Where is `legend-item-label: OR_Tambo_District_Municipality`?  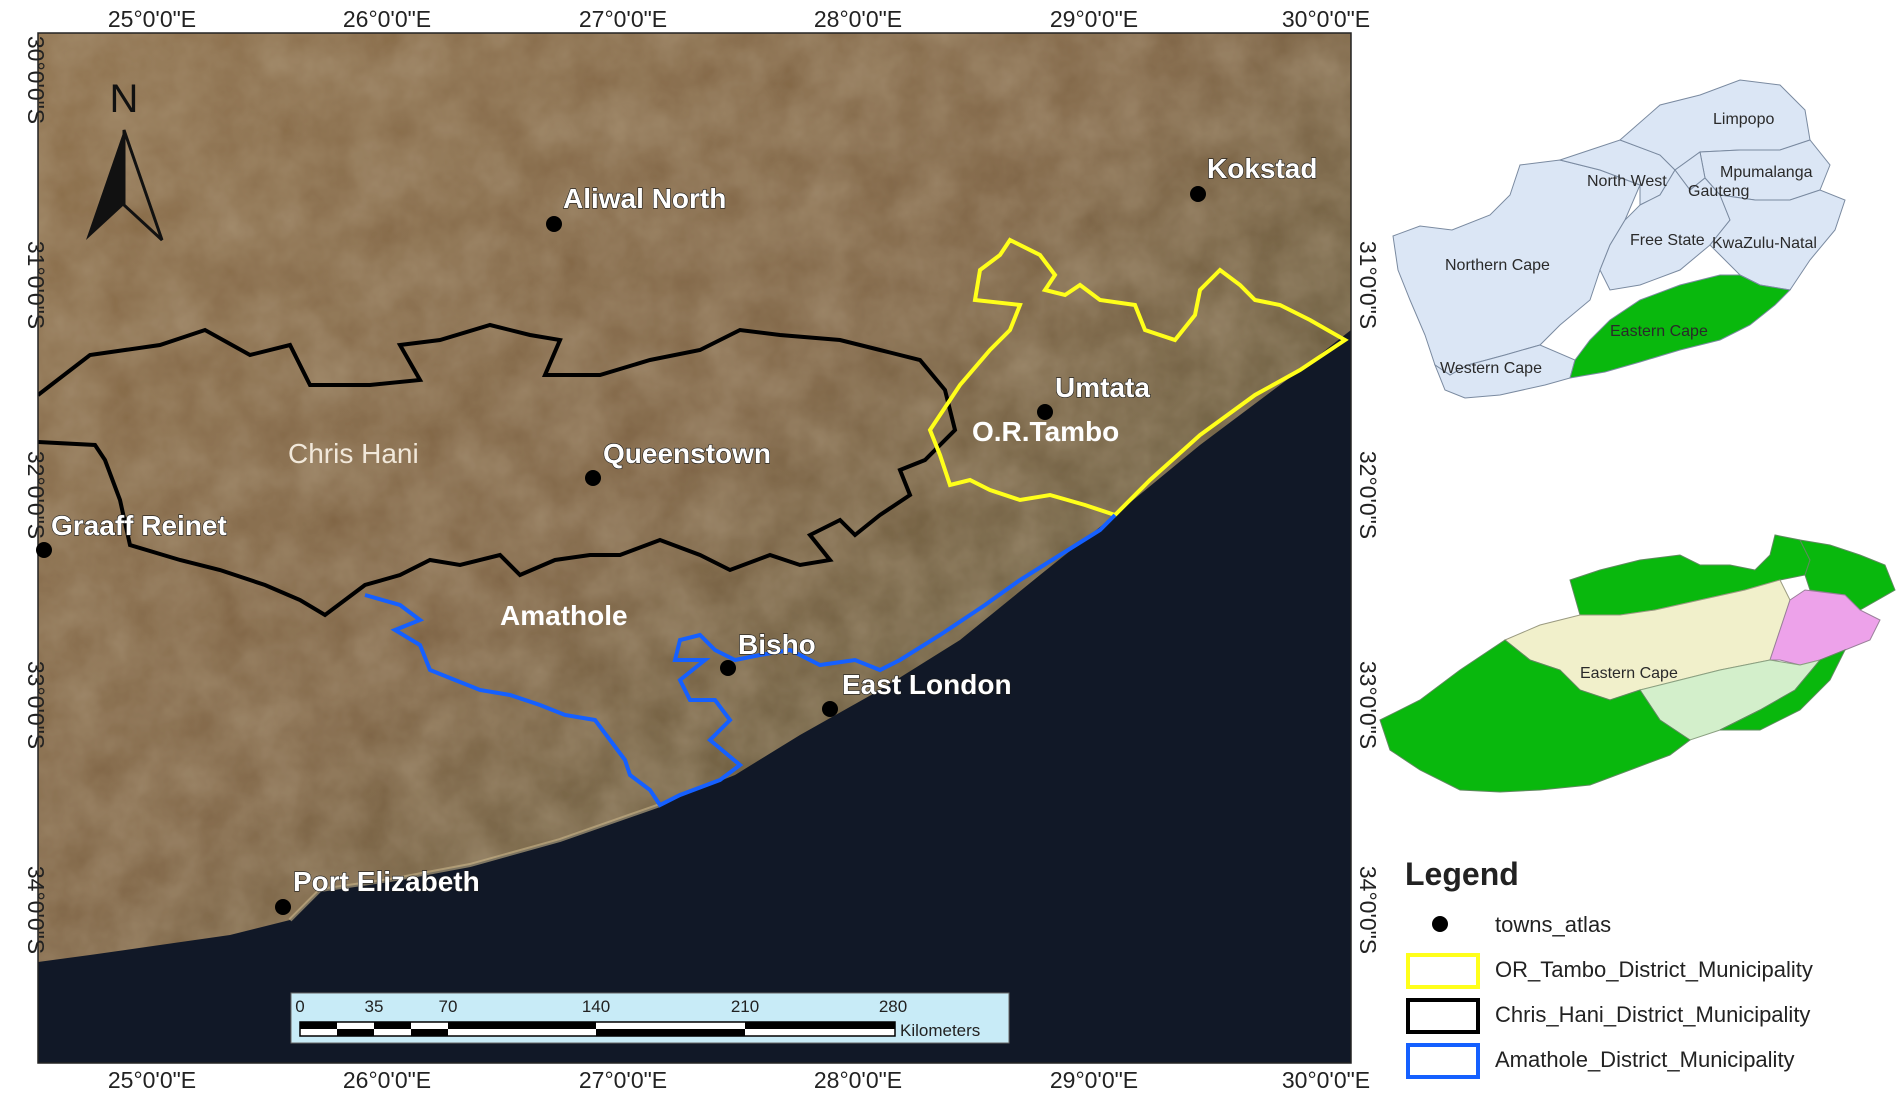 legend-item-label: OR_Tambo_District_Municipality is located at coordinates (1654, 969).